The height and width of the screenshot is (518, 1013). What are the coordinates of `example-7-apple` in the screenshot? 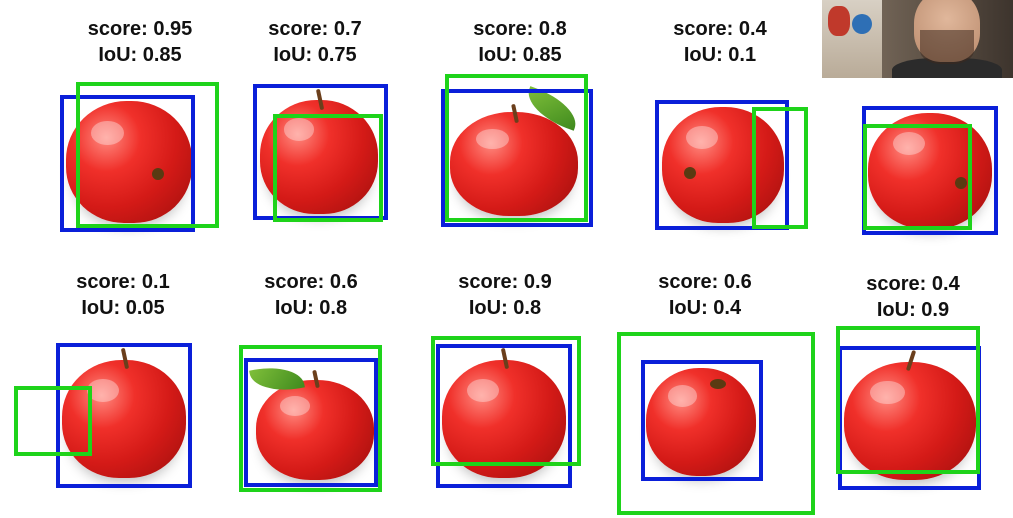 It's located at (311, 420).